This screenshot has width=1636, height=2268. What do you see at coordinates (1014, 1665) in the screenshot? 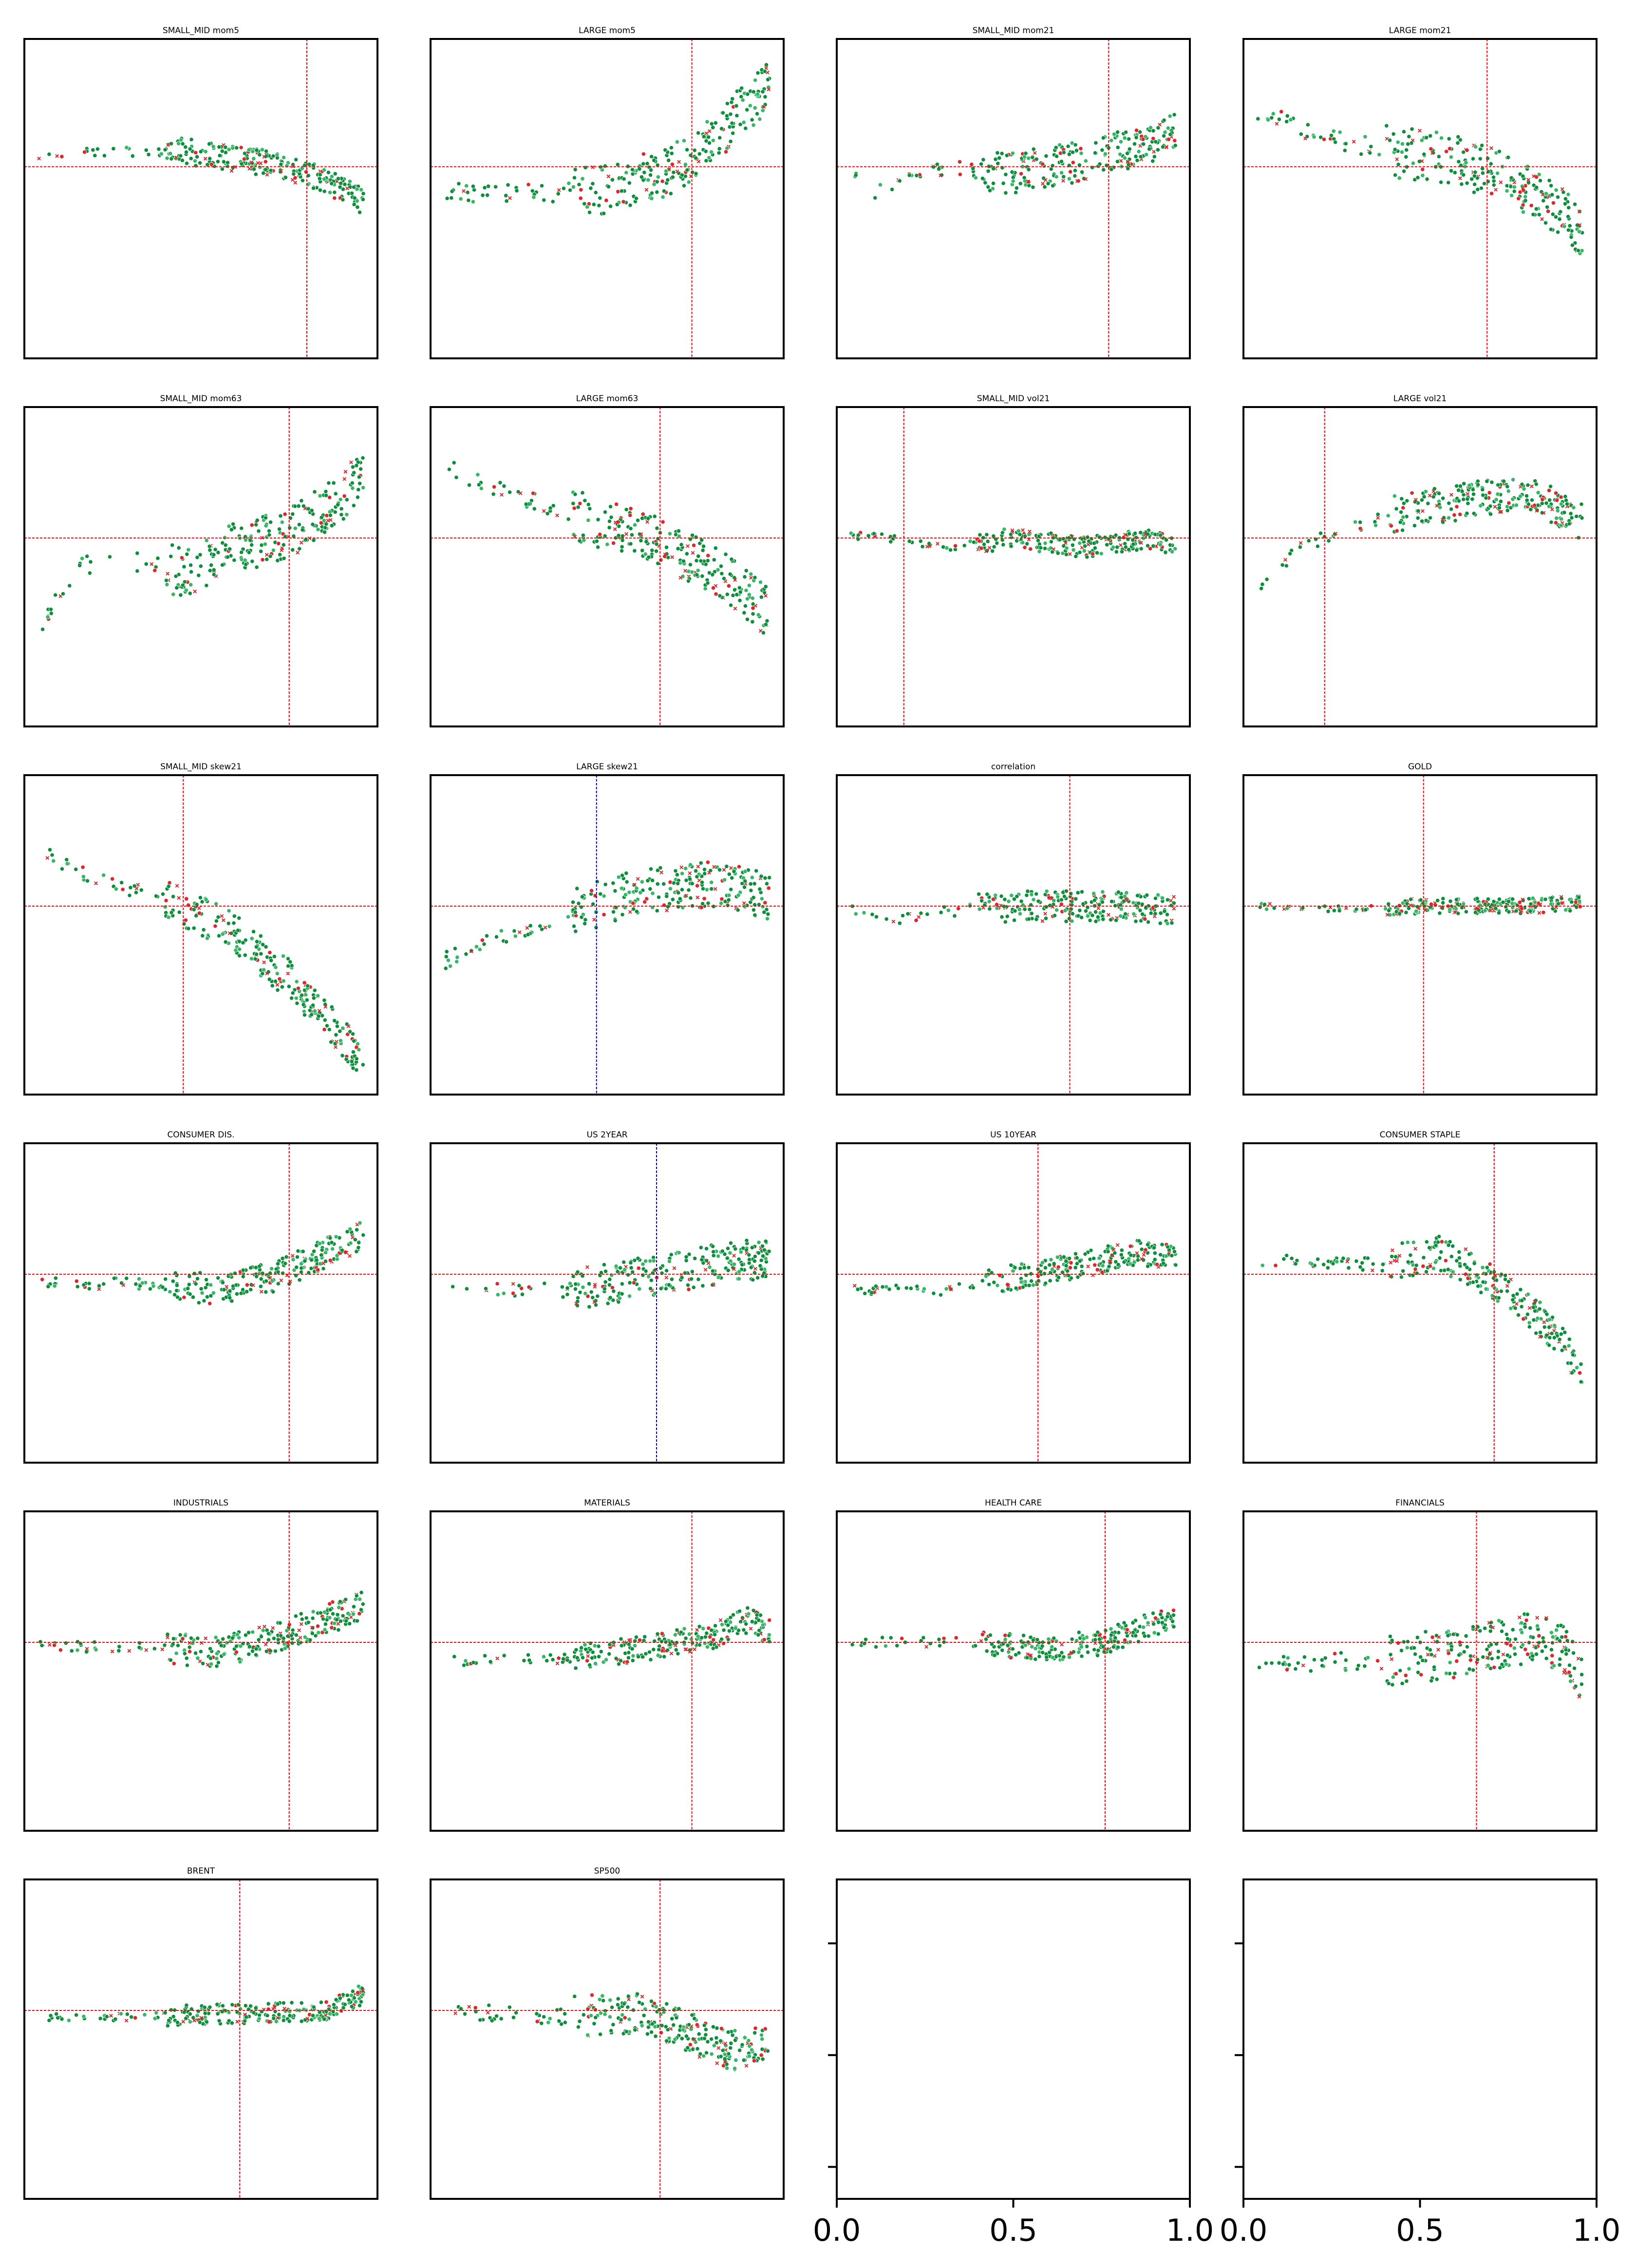
I see `subplot-19: HEALTH CARE` at bounding box center [1014, 1665].